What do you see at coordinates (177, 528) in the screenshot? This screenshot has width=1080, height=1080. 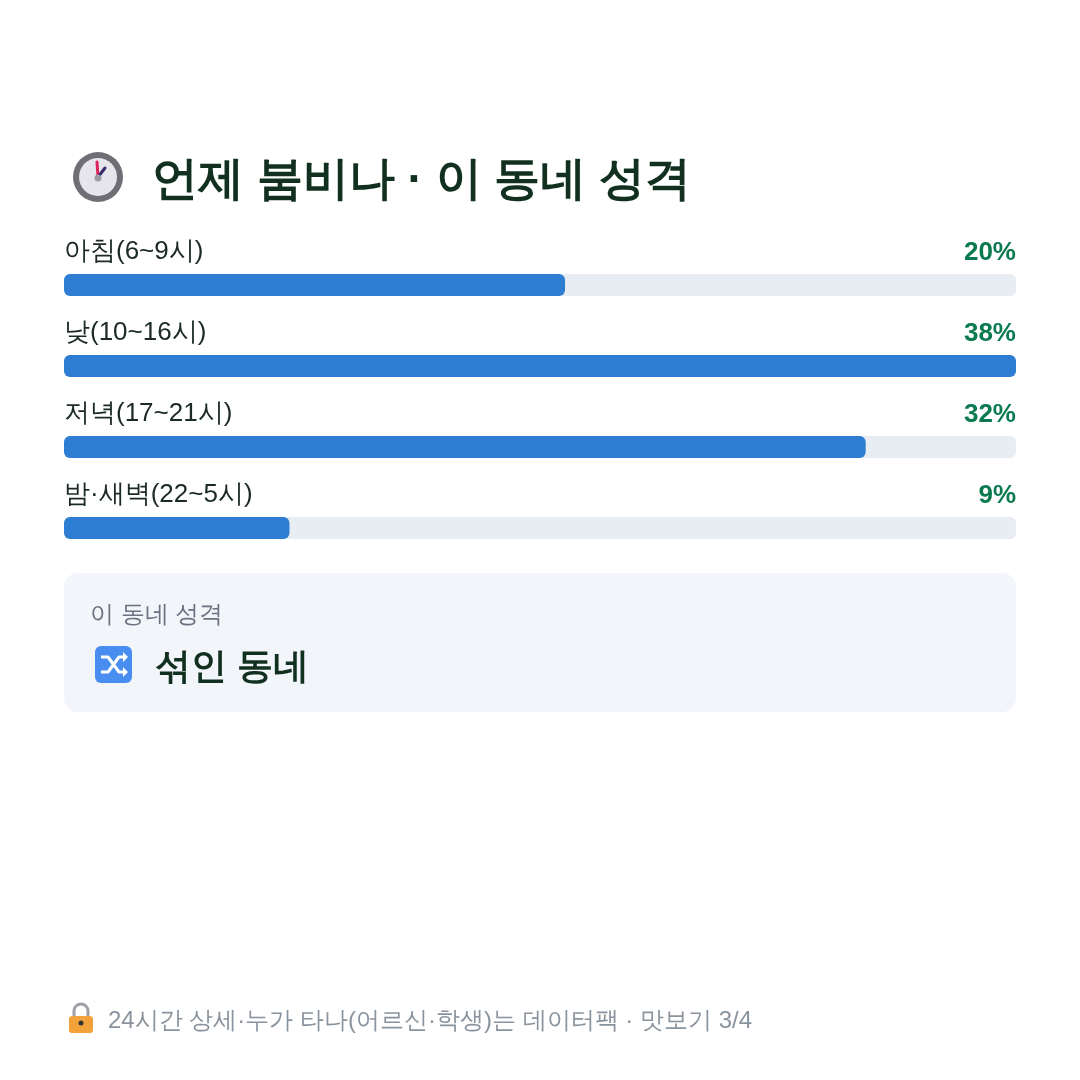 I see `bar` at bounding box center [177, 528].